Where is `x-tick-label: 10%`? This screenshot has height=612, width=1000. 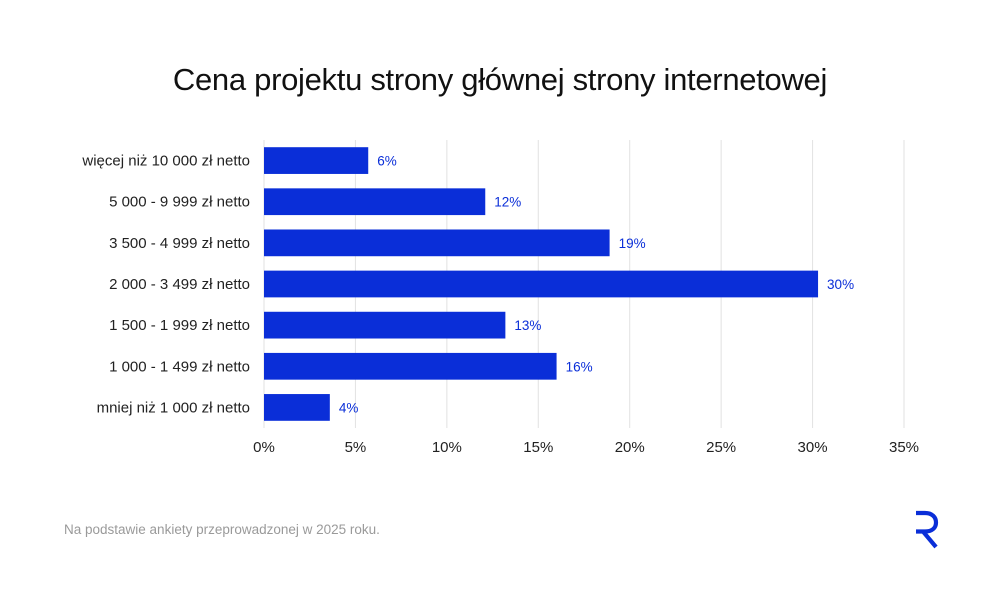 x-tick-label: 10% is located at coordinates (447, 447).